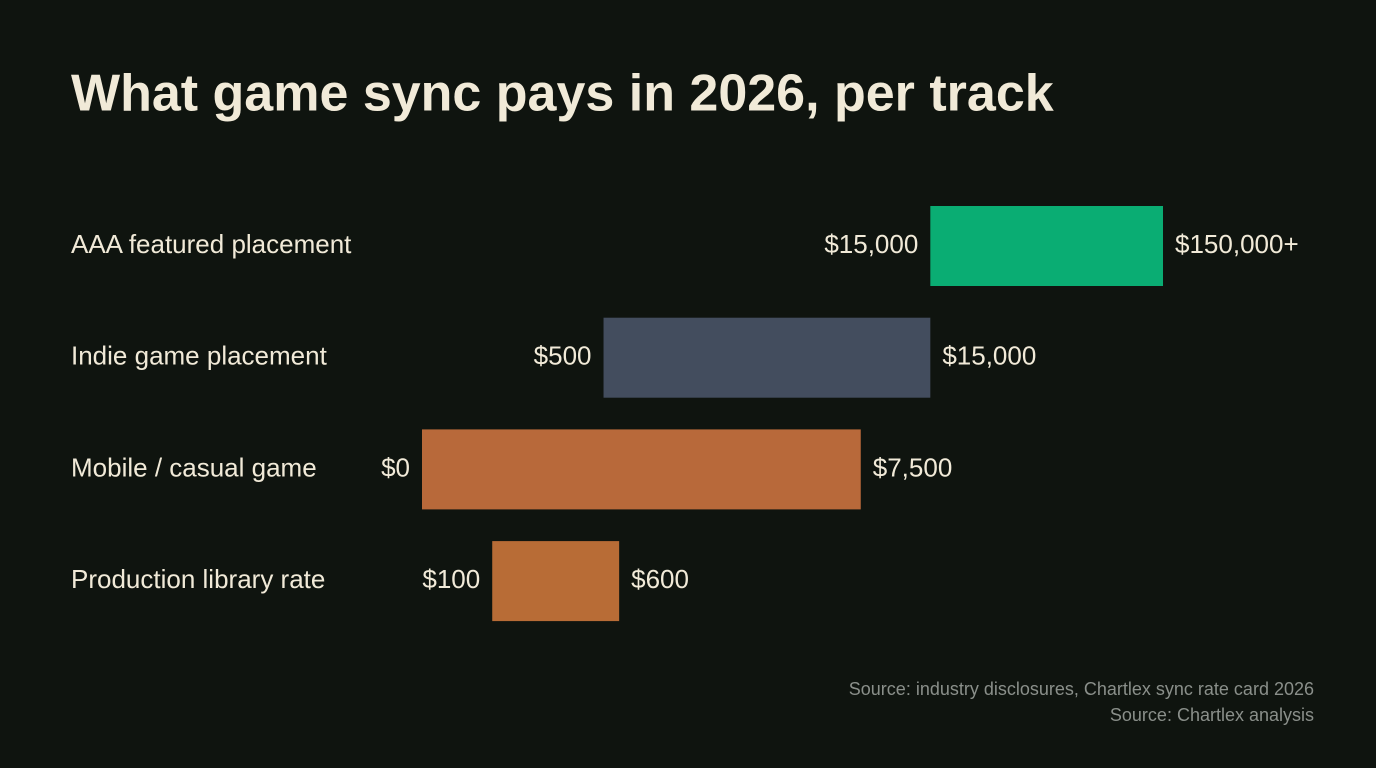  Describe the element at coordinates (211, 244) in the screenshot. I see `category-label: AAA featured placement` at that location.